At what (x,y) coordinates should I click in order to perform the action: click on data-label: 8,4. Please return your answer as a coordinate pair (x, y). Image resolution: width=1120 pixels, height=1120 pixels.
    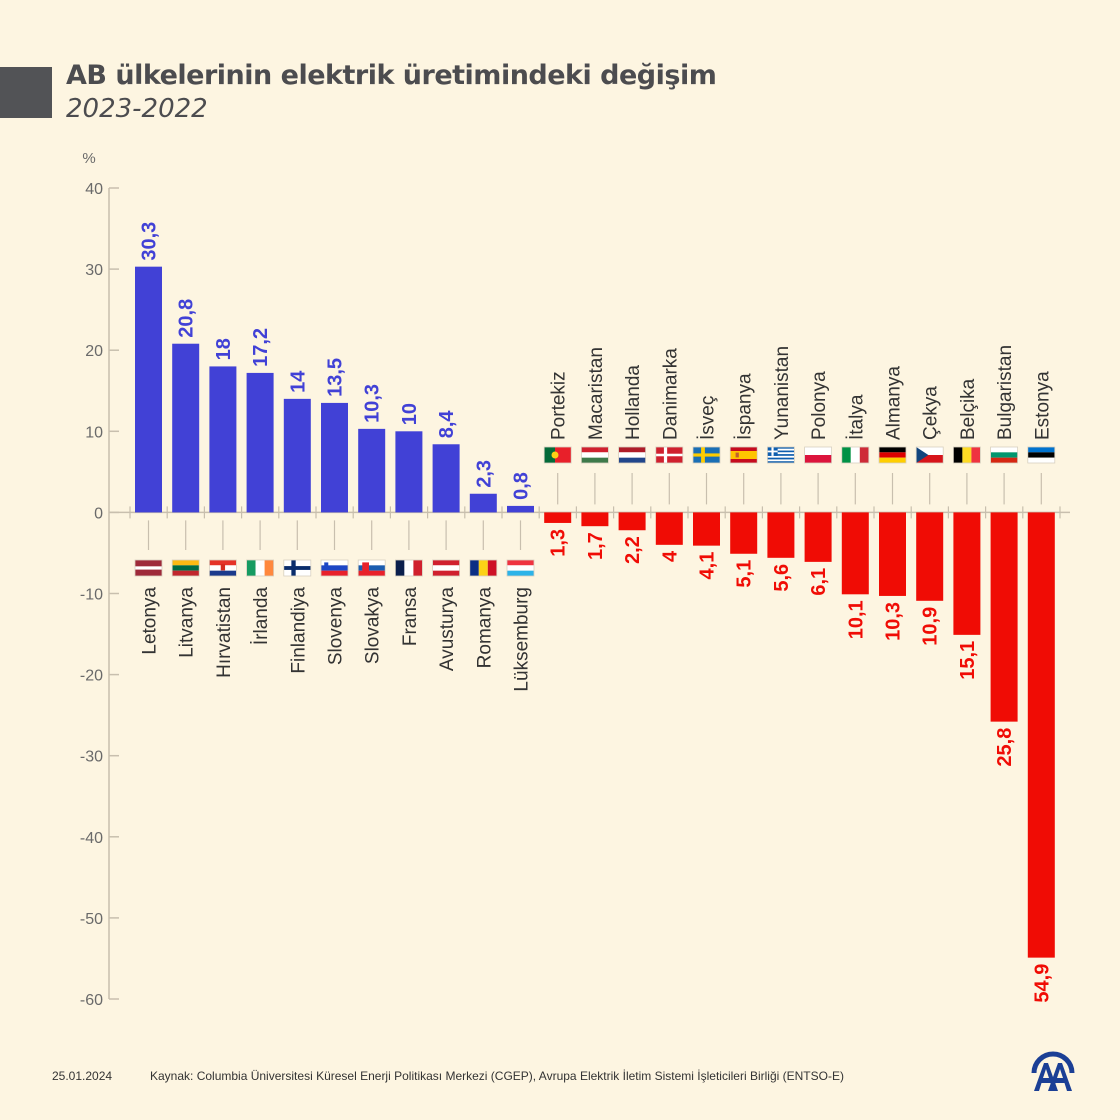
    Looking at the image, I should click on (447, 424).